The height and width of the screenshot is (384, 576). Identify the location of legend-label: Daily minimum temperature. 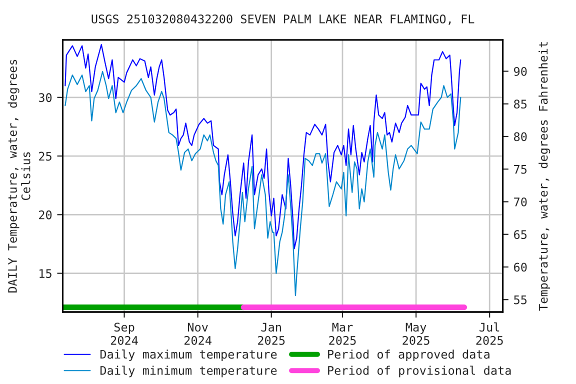
(188, 372).